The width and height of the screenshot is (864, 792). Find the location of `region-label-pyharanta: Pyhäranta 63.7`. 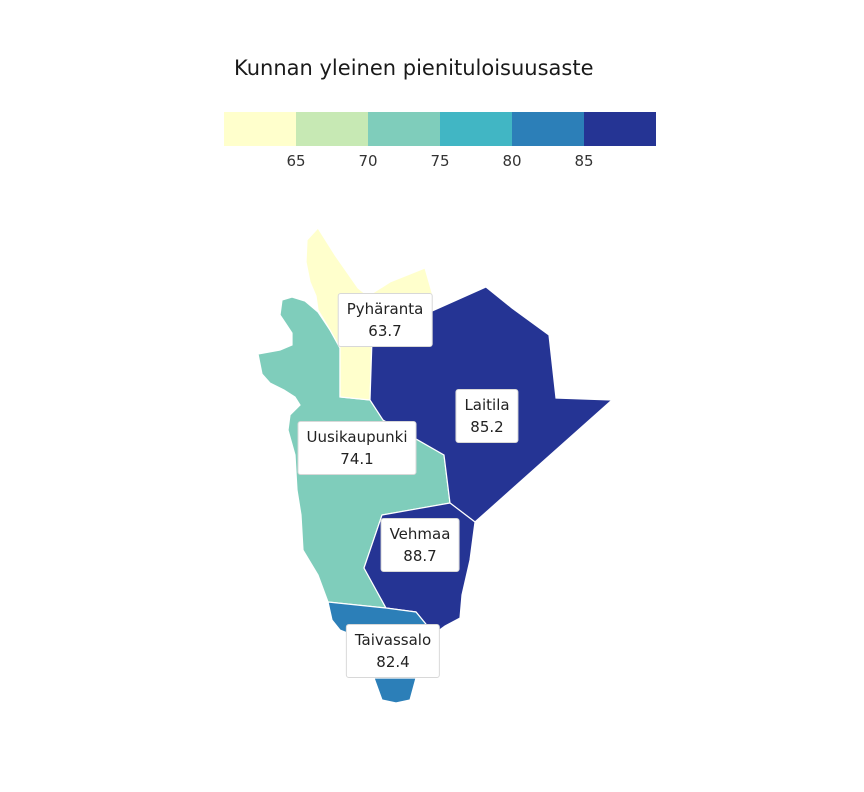

region-label-pyharanta: Pyhäranta 63.7 is located at coordinates (385, 320).